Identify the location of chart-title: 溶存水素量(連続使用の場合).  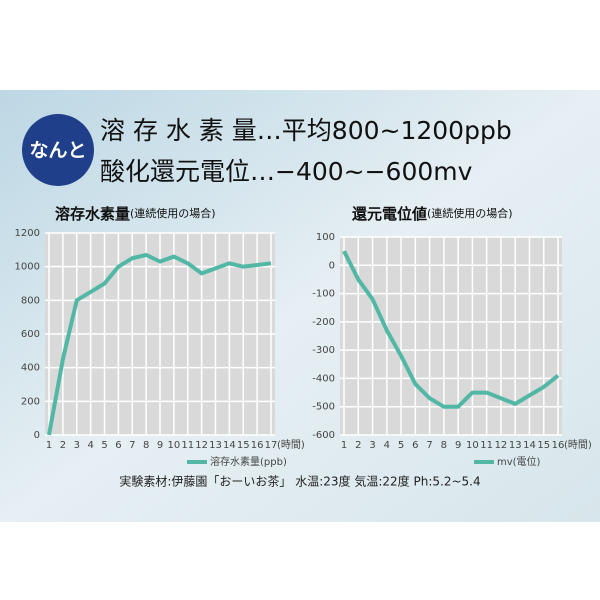
(135, 214).